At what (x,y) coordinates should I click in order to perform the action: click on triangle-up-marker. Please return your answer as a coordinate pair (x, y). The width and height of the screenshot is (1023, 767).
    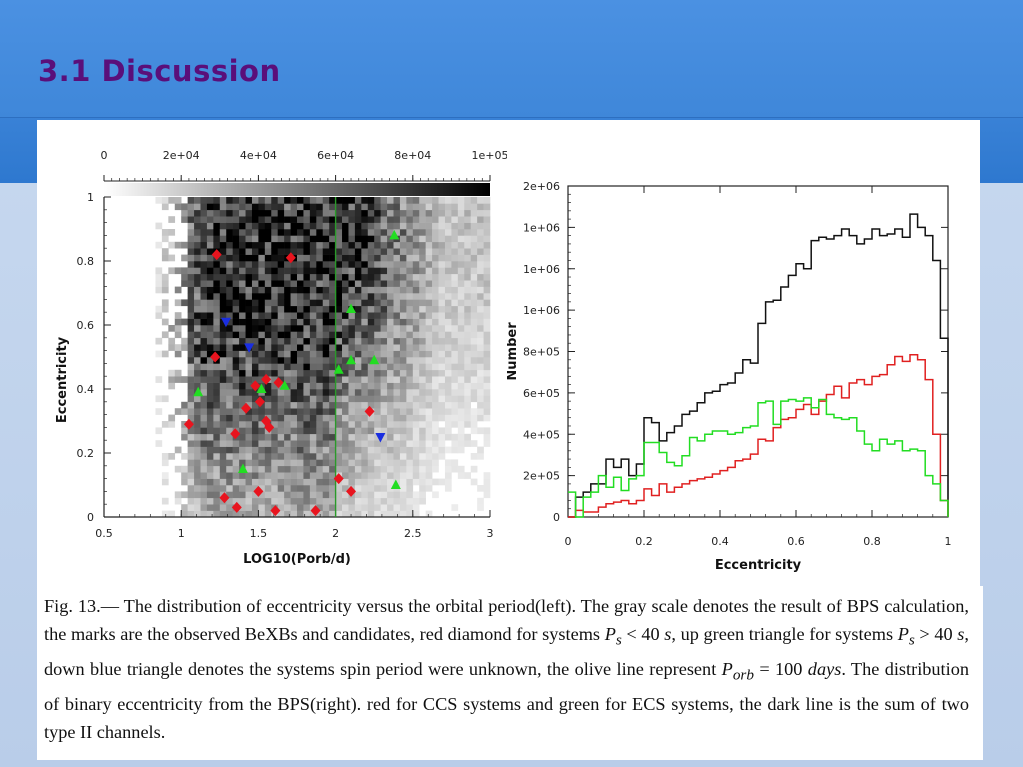
    Looking at the image, I should click on (261, 388).